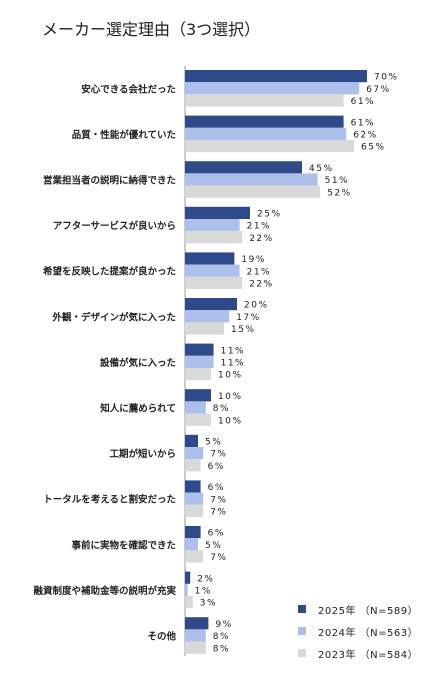 The height and width of the screenshot is (680, 434). Describe the element at coordinates (223, 625) in the screenshot. I see `data-label: 9%` at that location.